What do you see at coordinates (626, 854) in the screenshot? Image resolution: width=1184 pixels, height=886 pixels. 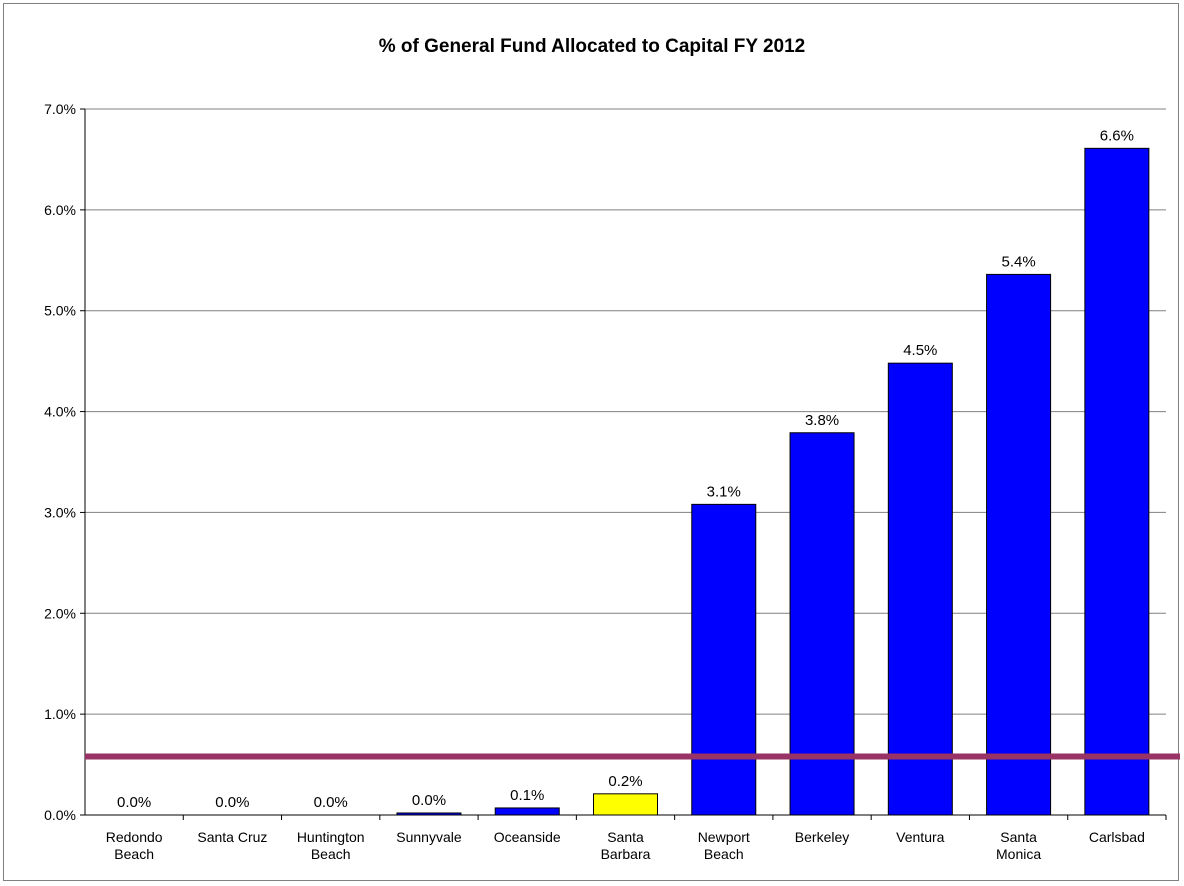 I see `x-category-label: Barbara` at bounding box center [626, 854].